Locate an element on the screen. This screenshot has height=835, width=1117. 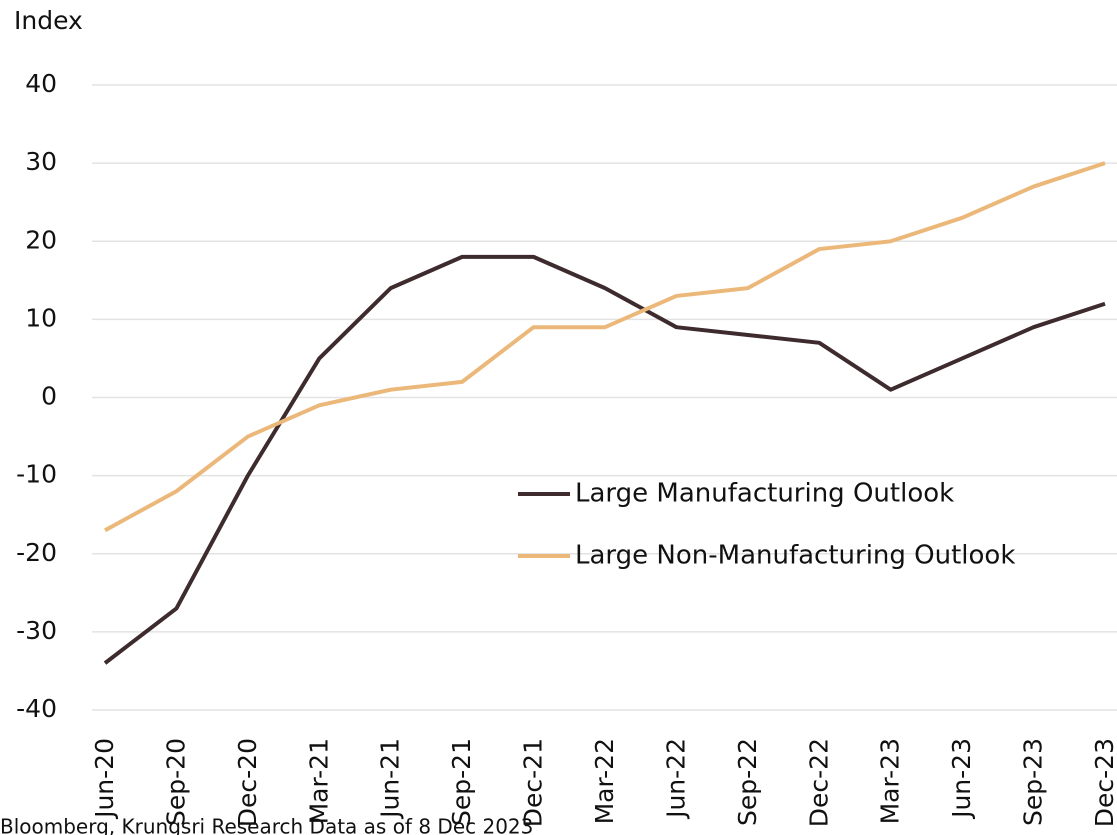
y-tick-label: 30 is located at coordinates (41, 161).